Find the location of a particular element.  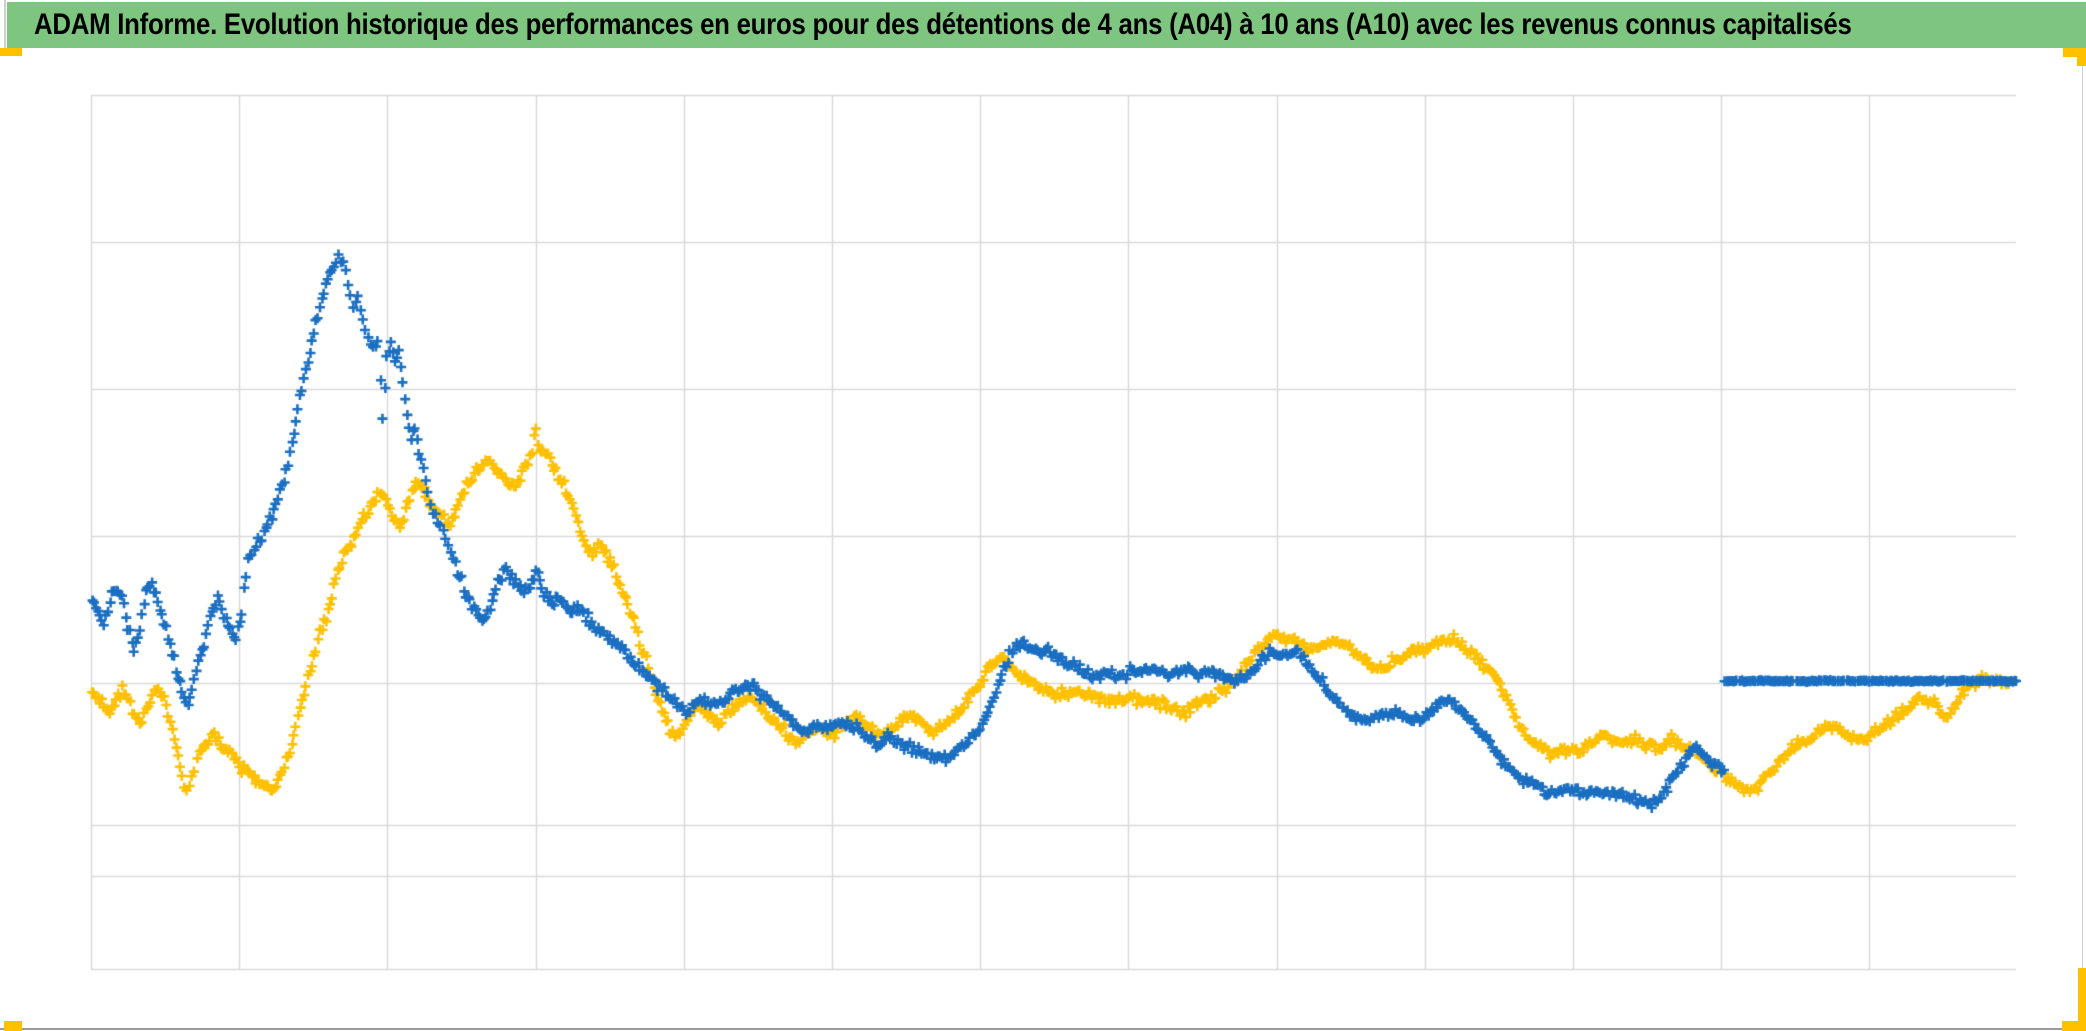

selection-handle-bottom-right is located at coordinates (2074, 1026).